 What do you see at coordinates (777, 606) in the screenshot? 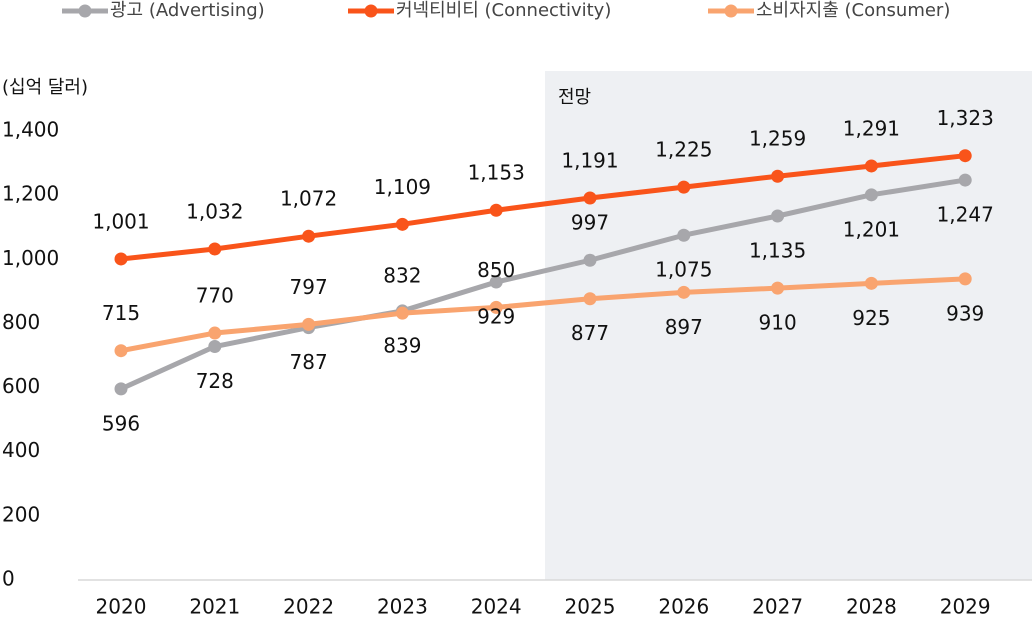
I see `x-tick-label: 2027` at bounding box center [777, 606].